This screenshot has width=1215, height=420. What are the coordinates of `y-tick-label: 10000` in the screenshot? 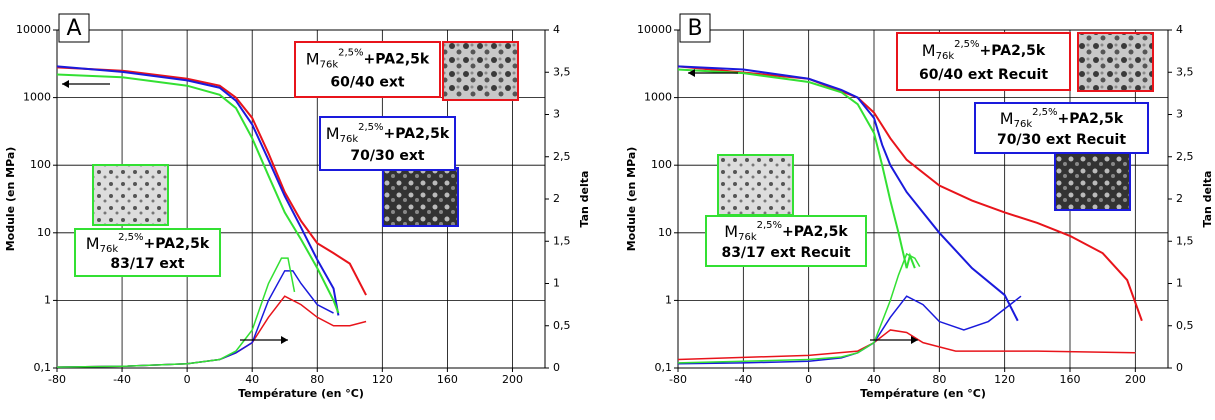 It's located at (33, 29).